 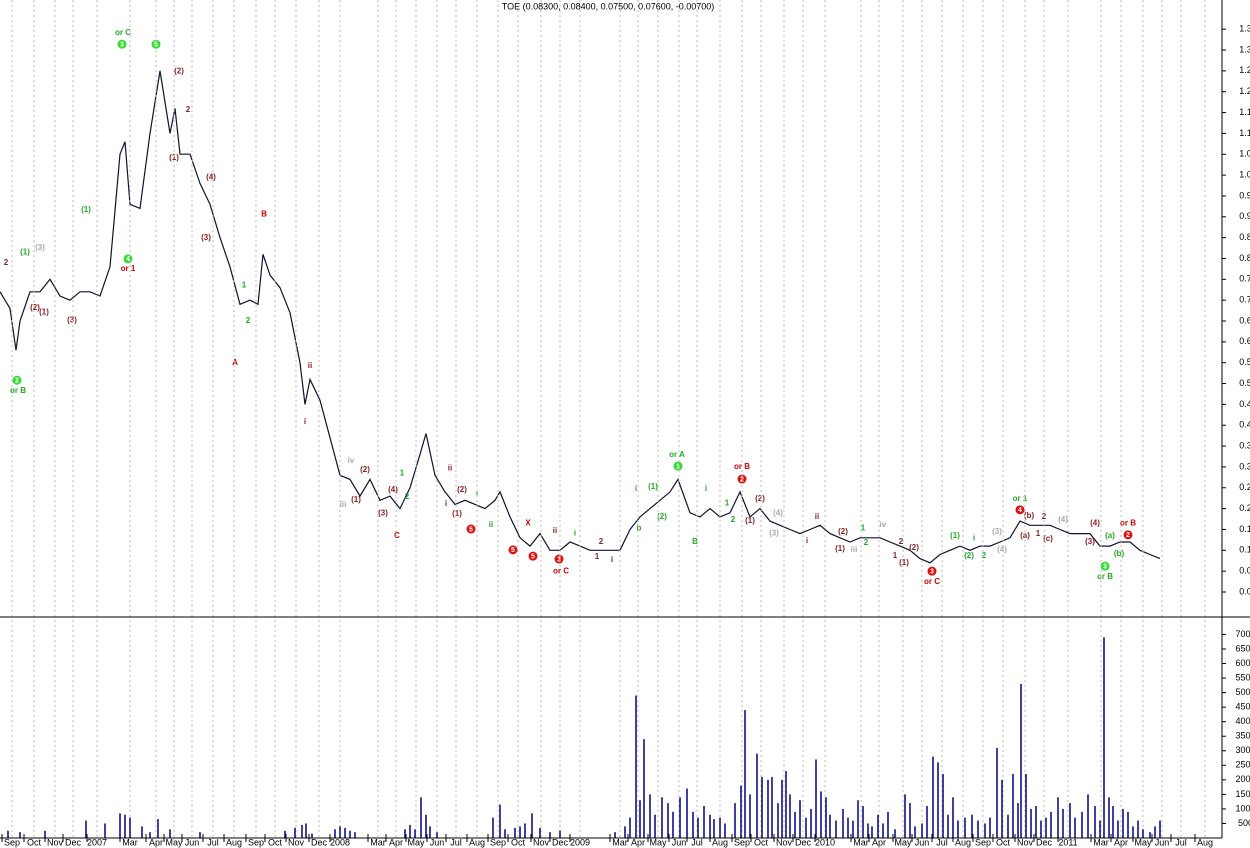 I want to click on wave-label: b, so click(x=639, y=527).